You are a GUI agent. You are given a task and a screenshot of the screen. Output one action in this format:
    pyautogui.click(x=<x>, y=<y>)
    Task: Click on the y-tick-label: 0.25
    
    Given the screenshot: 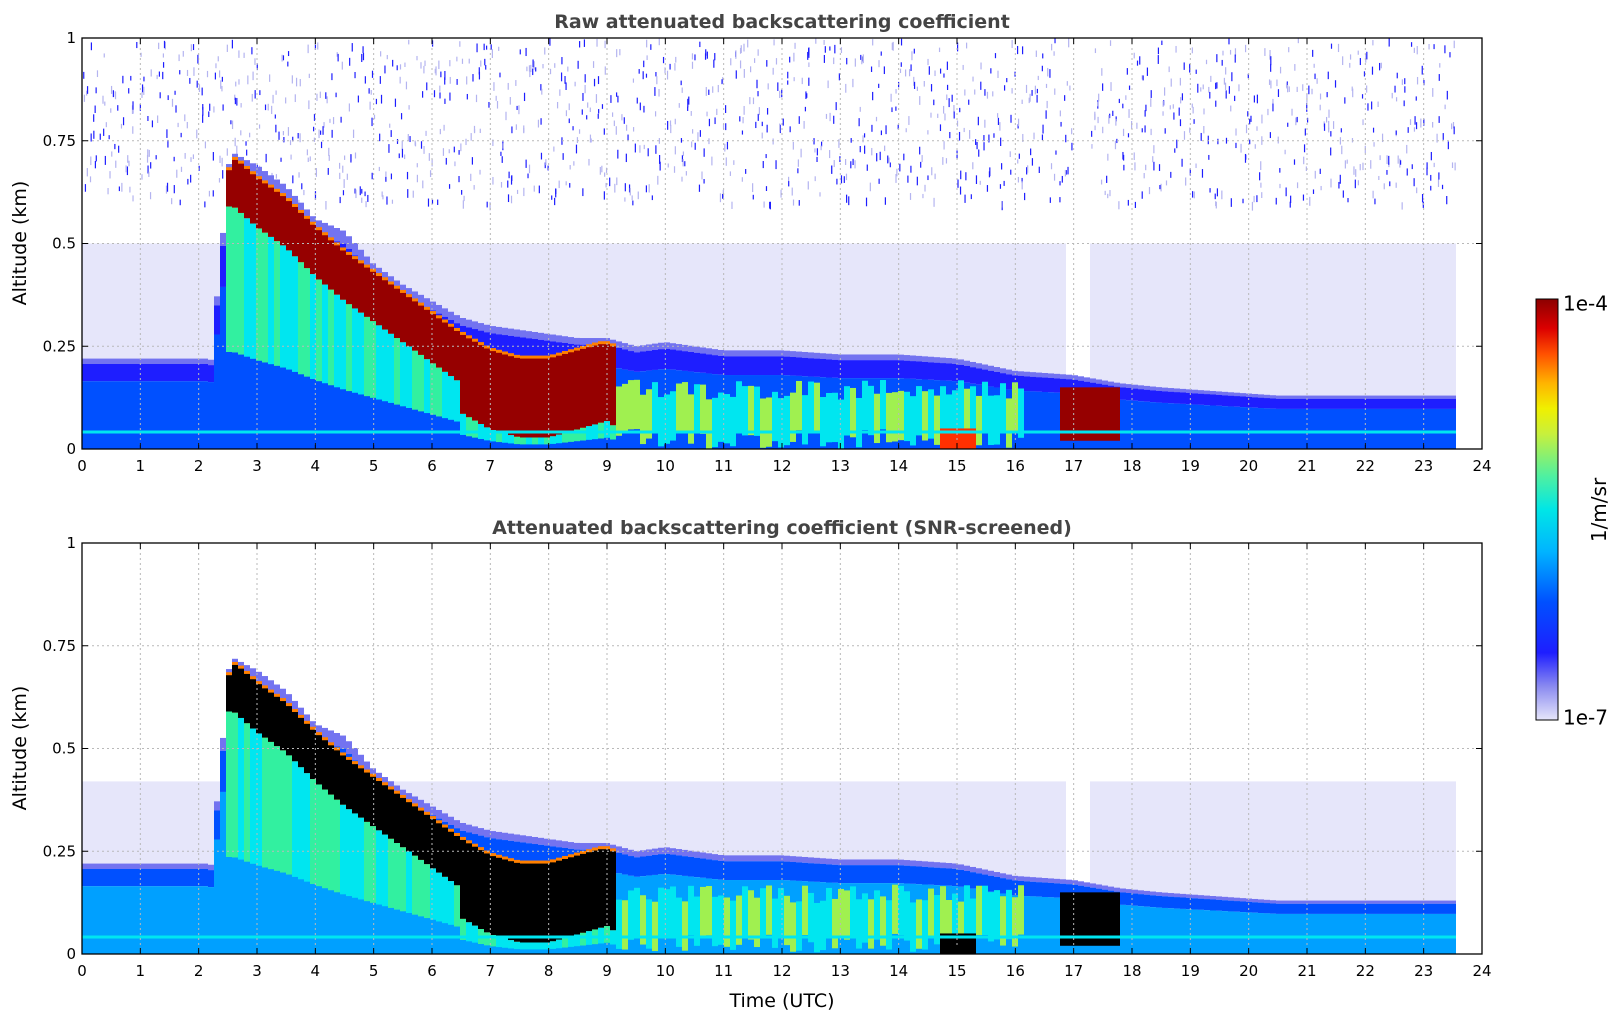 What is the action you would take?
    pyautogui.click(x=59, y=346)
    